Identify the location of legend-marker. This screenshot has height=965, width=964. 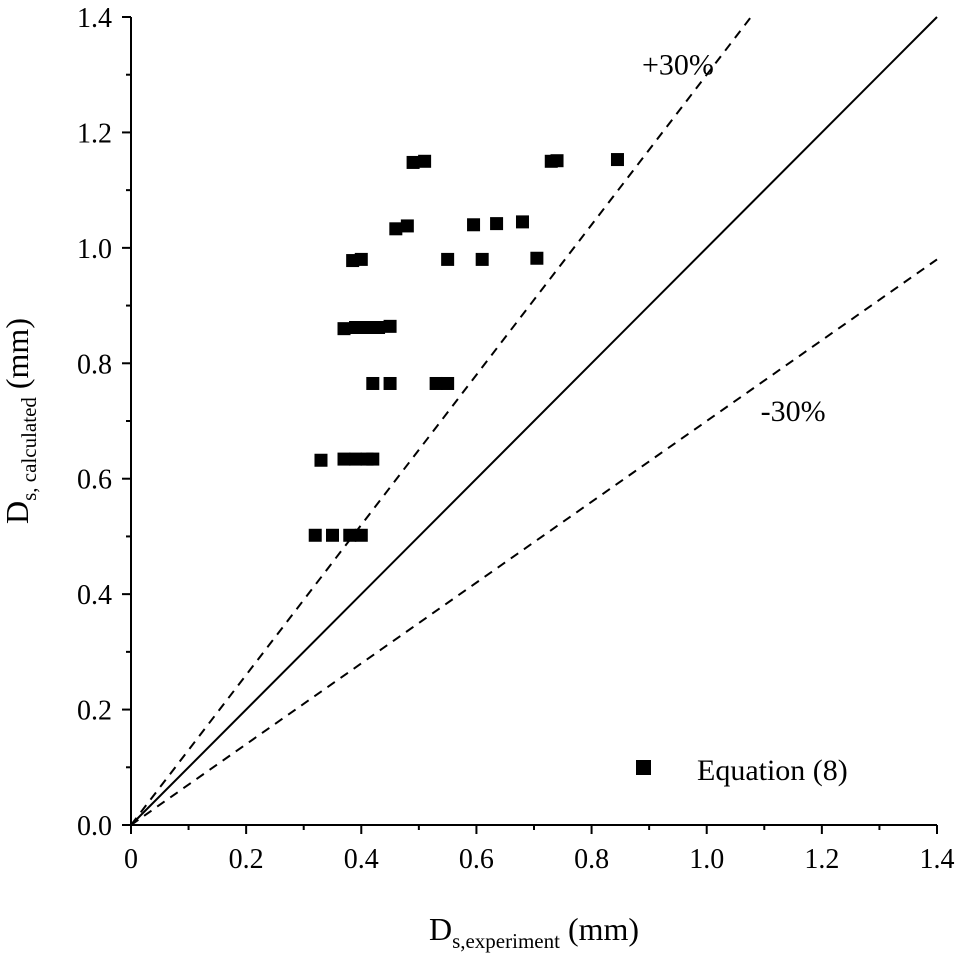
(643, 767).